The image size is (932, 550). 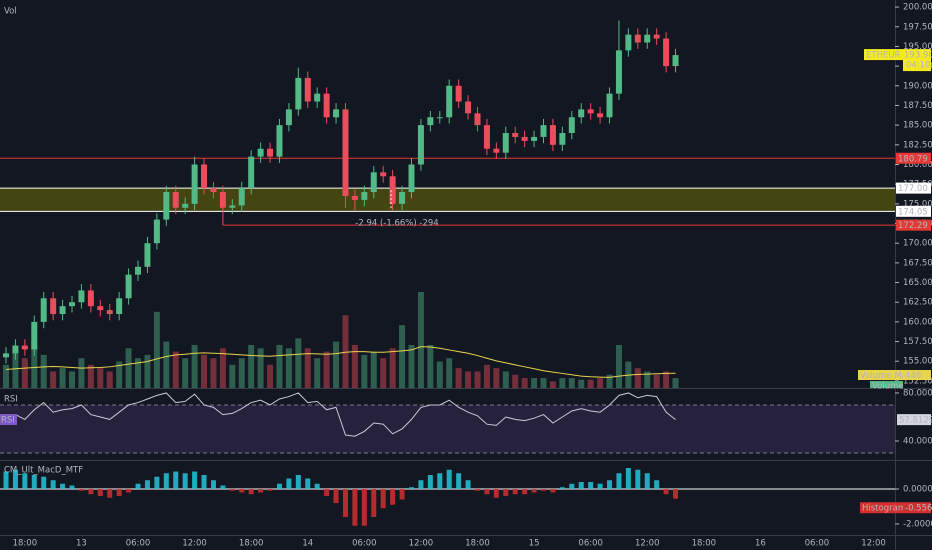 I want to click on y-tick-label: 187.50, so click(x=917, y=106).